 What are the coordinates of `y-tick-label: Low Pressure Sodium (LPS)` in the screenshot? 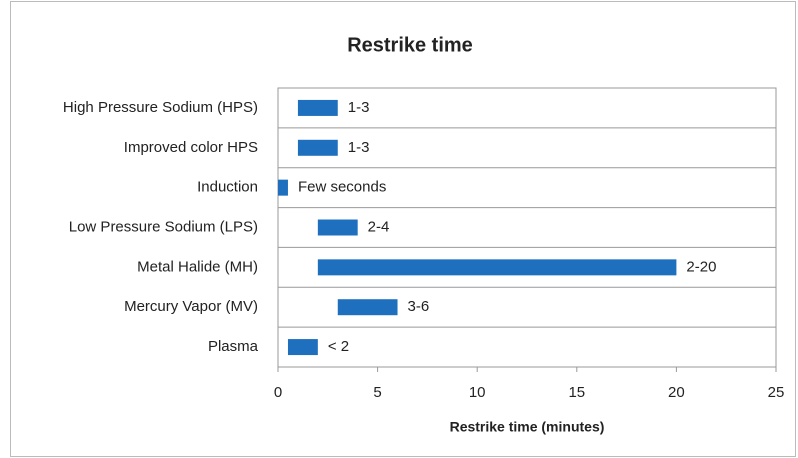 It's located at (163, 226).